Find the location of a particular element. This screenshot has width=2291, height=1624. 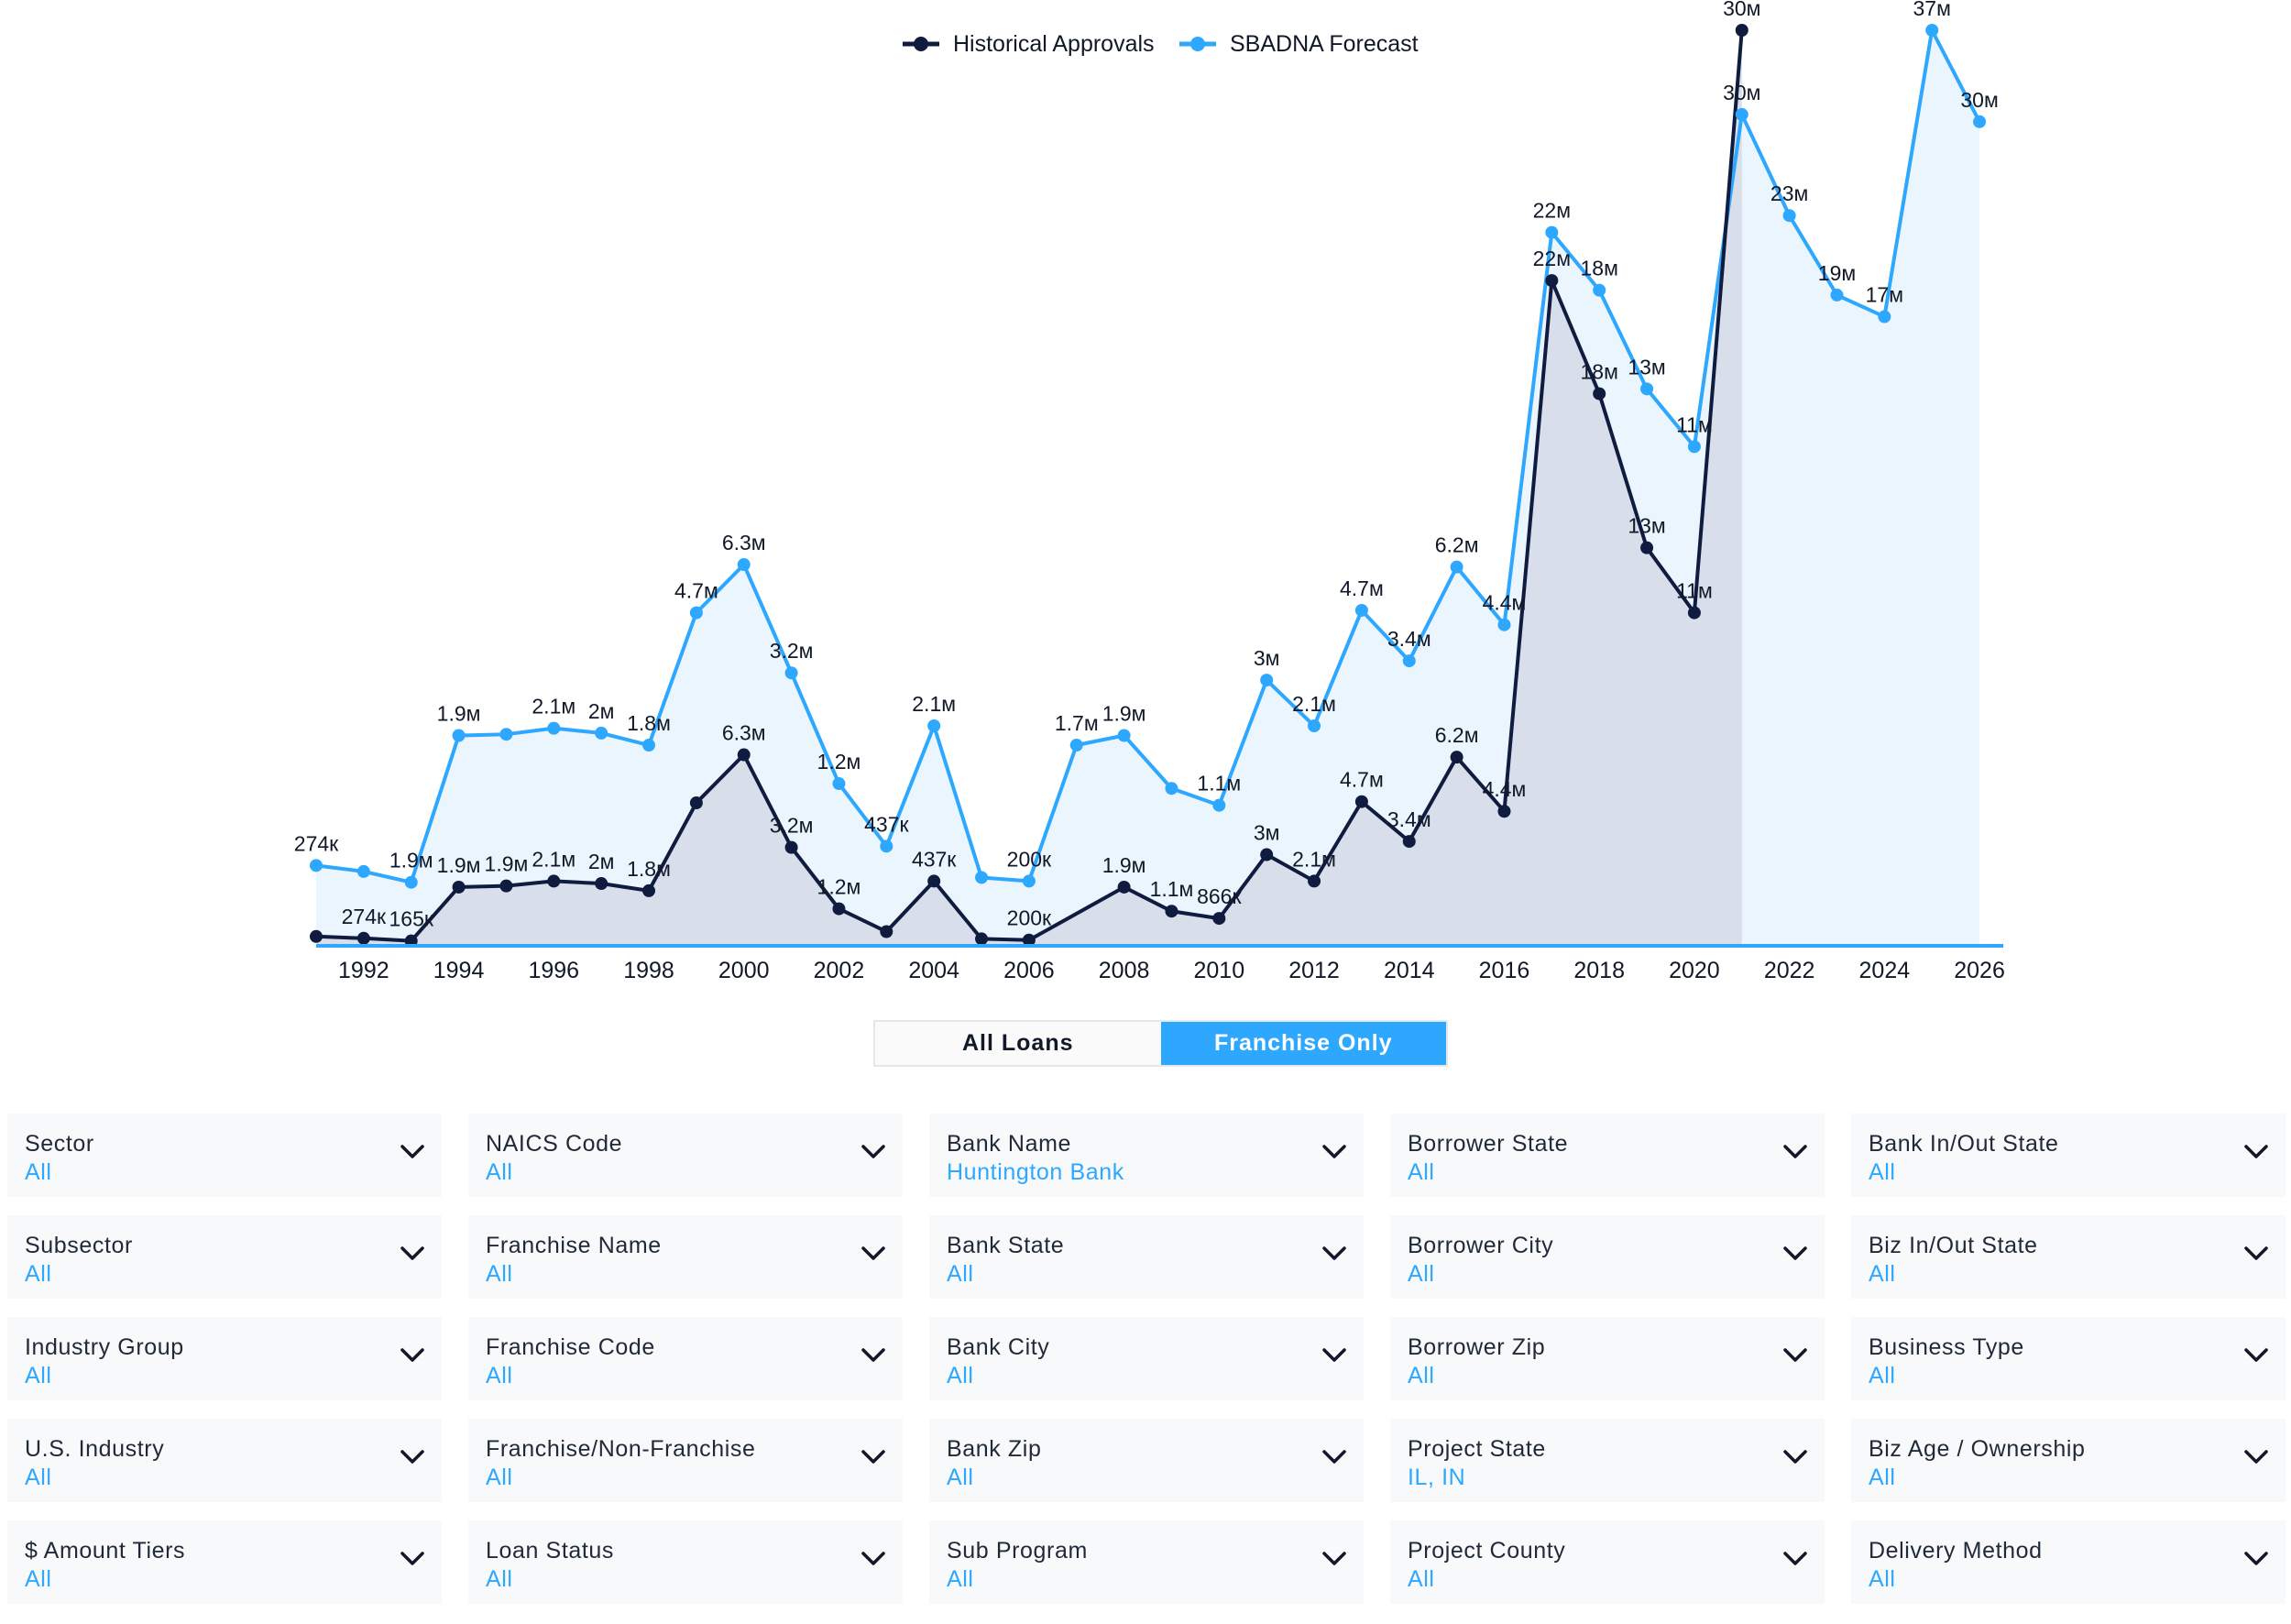

forecast-data-label: 18м is located at coordinates (1599, 268).